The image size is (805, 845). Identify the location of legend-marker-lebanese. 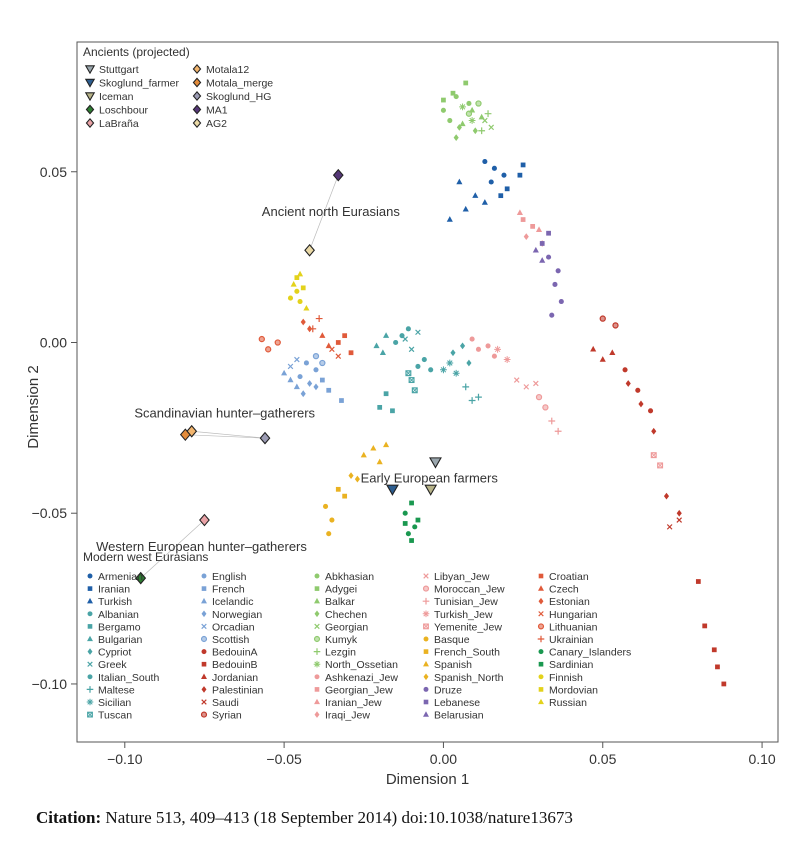
(426, 702).